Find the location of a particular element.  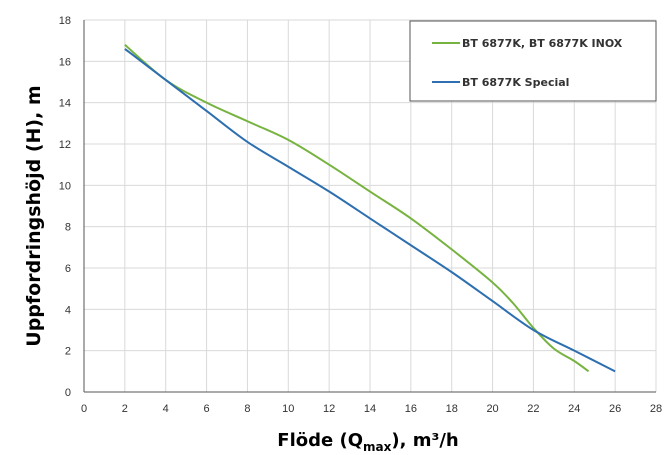

x-tick-label: 18 is located at coordinates (452, 409).